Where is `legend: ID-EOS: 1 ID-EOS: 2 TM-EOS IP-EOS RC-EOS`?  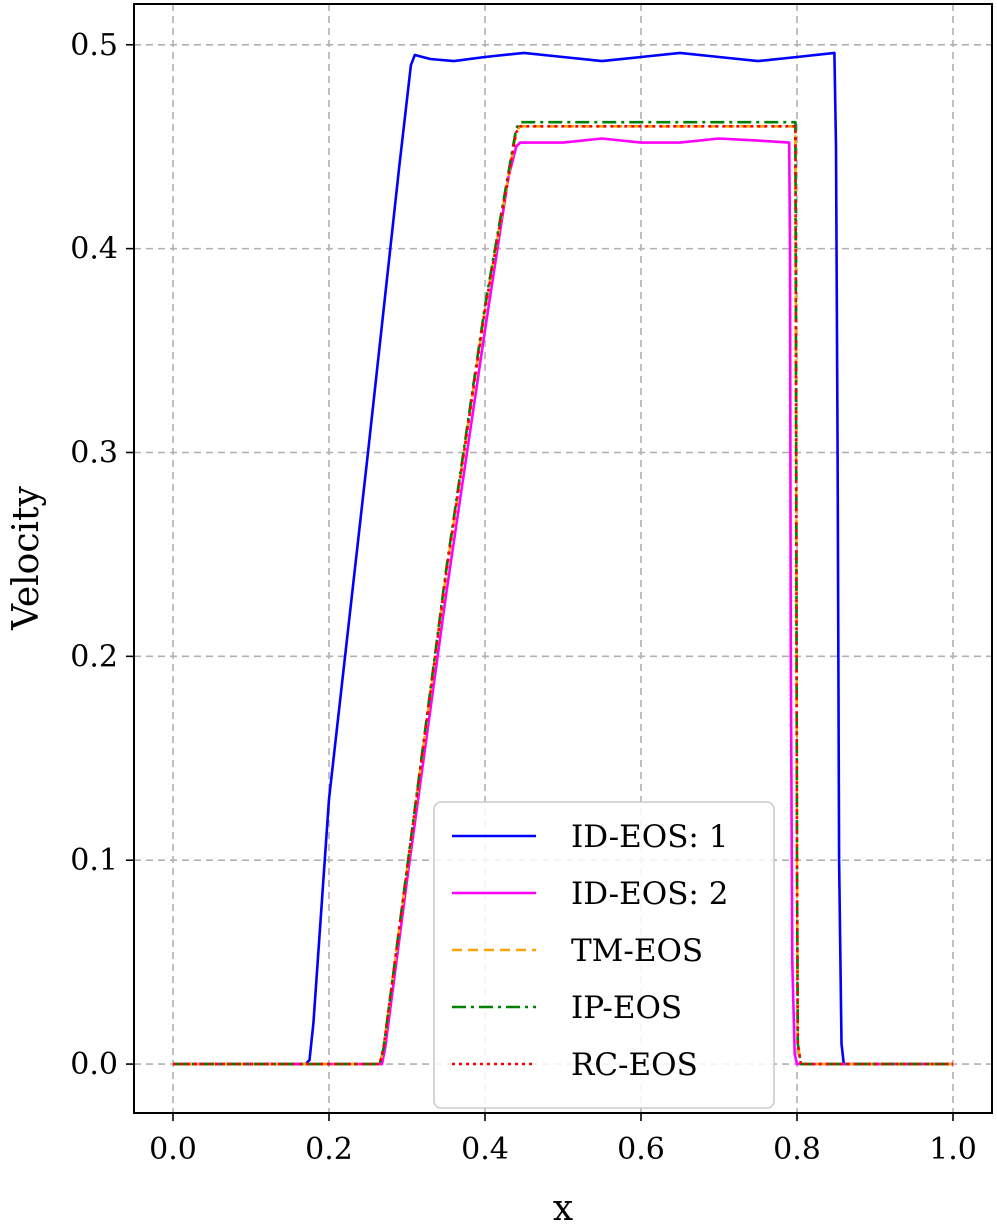 legend: ID-EOS: 1 ID-EOS: 2 TM-EOS IP-EOS RC-EOS is located at coordinates (604, 955).